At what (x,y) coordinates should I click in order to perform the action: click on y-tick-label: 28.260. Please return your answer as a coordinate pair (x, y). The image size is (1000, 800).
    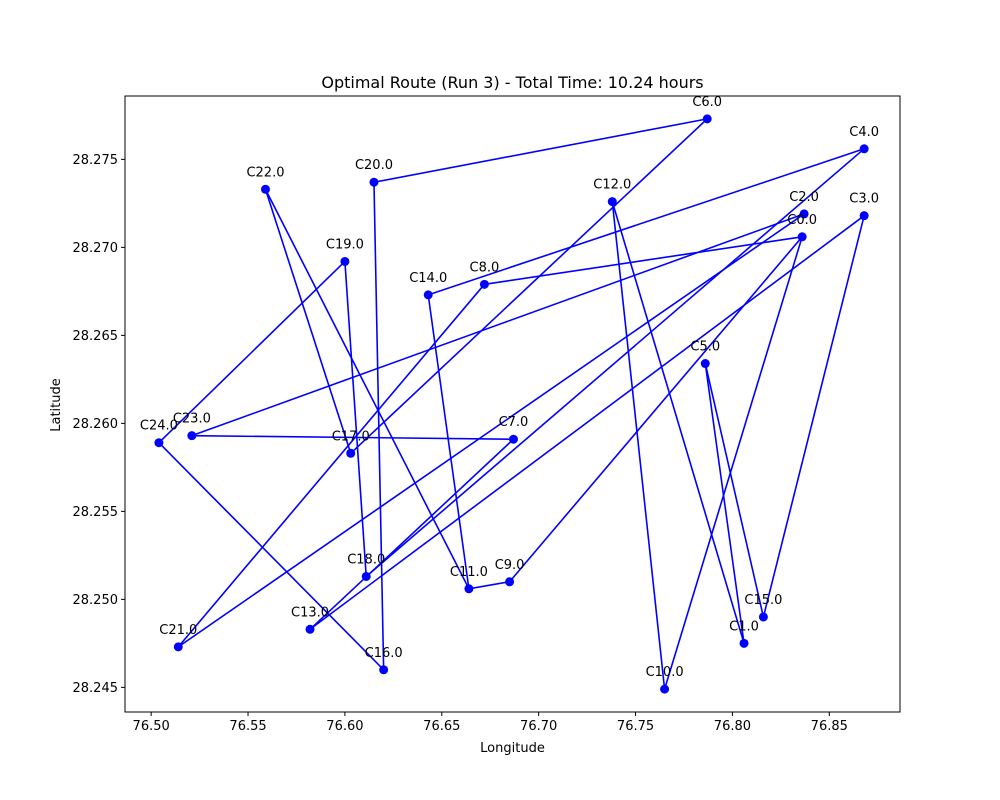
    Looking at the image, I should click on (96, 424).